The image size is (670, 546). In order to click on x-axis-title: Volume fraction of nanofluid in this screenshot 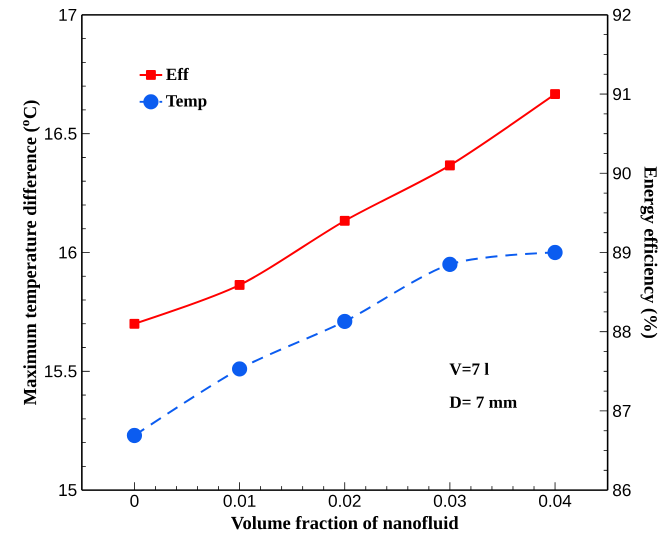, I will do `click(344, 523)`.